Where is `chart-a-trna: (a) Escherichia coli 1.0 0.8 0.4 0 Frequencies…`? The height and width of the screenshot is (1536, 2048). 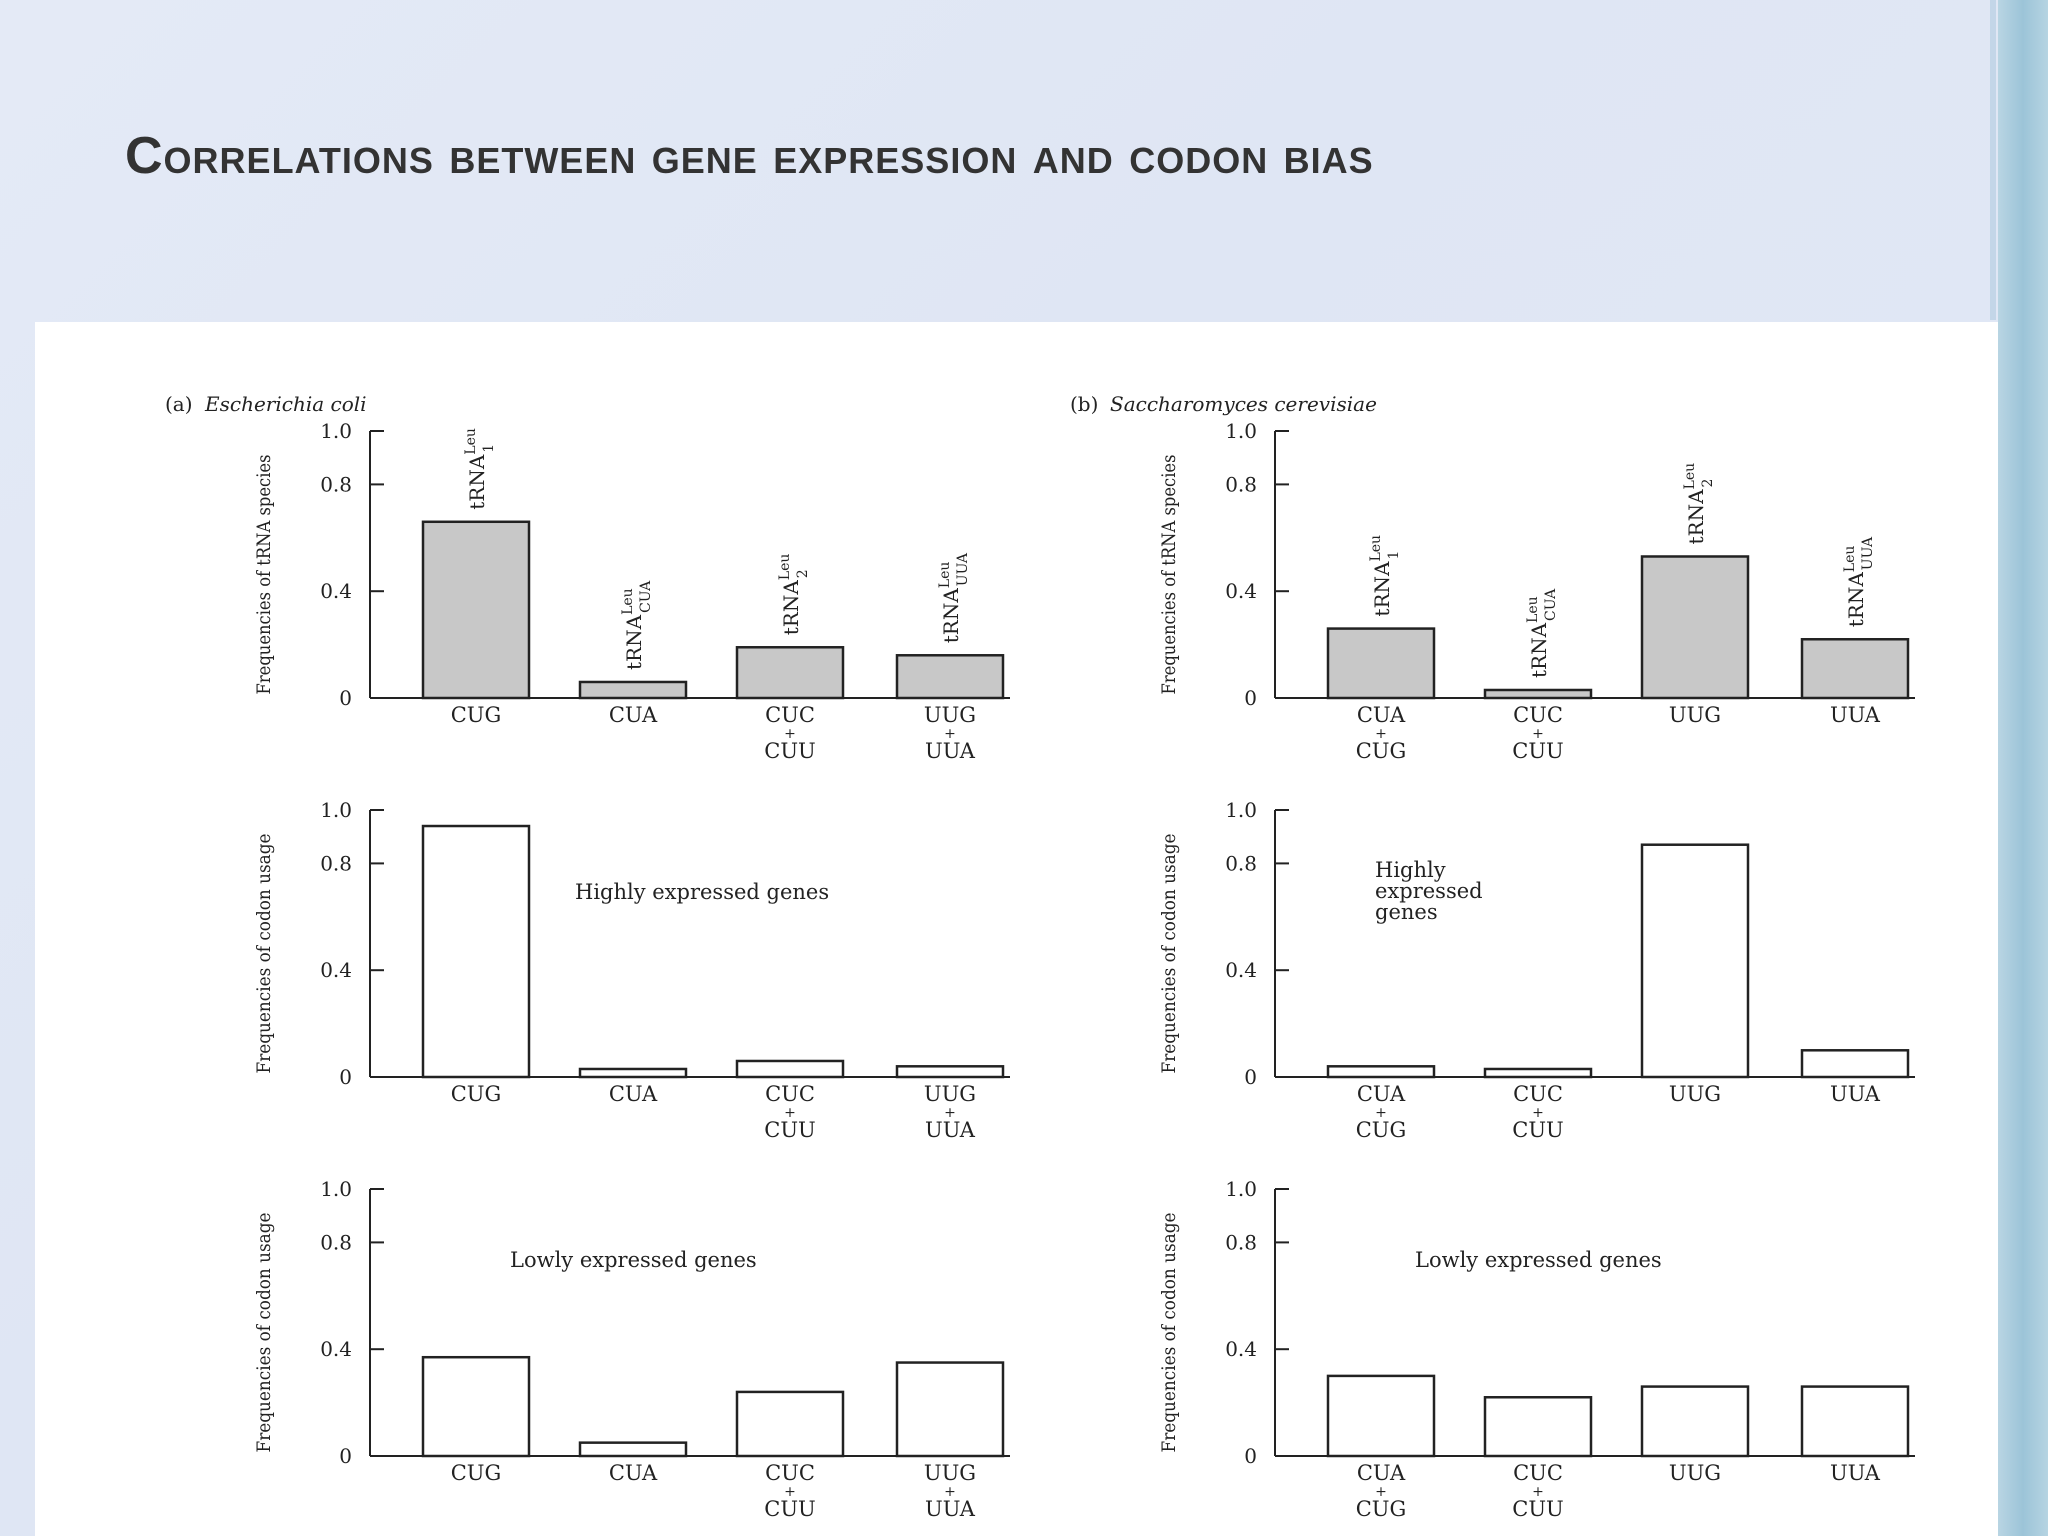
chart-a-trna: (a) Escherichia coli 1.0 0.8 0.4 0 Frequencies… is located at coordinates (587, 577).